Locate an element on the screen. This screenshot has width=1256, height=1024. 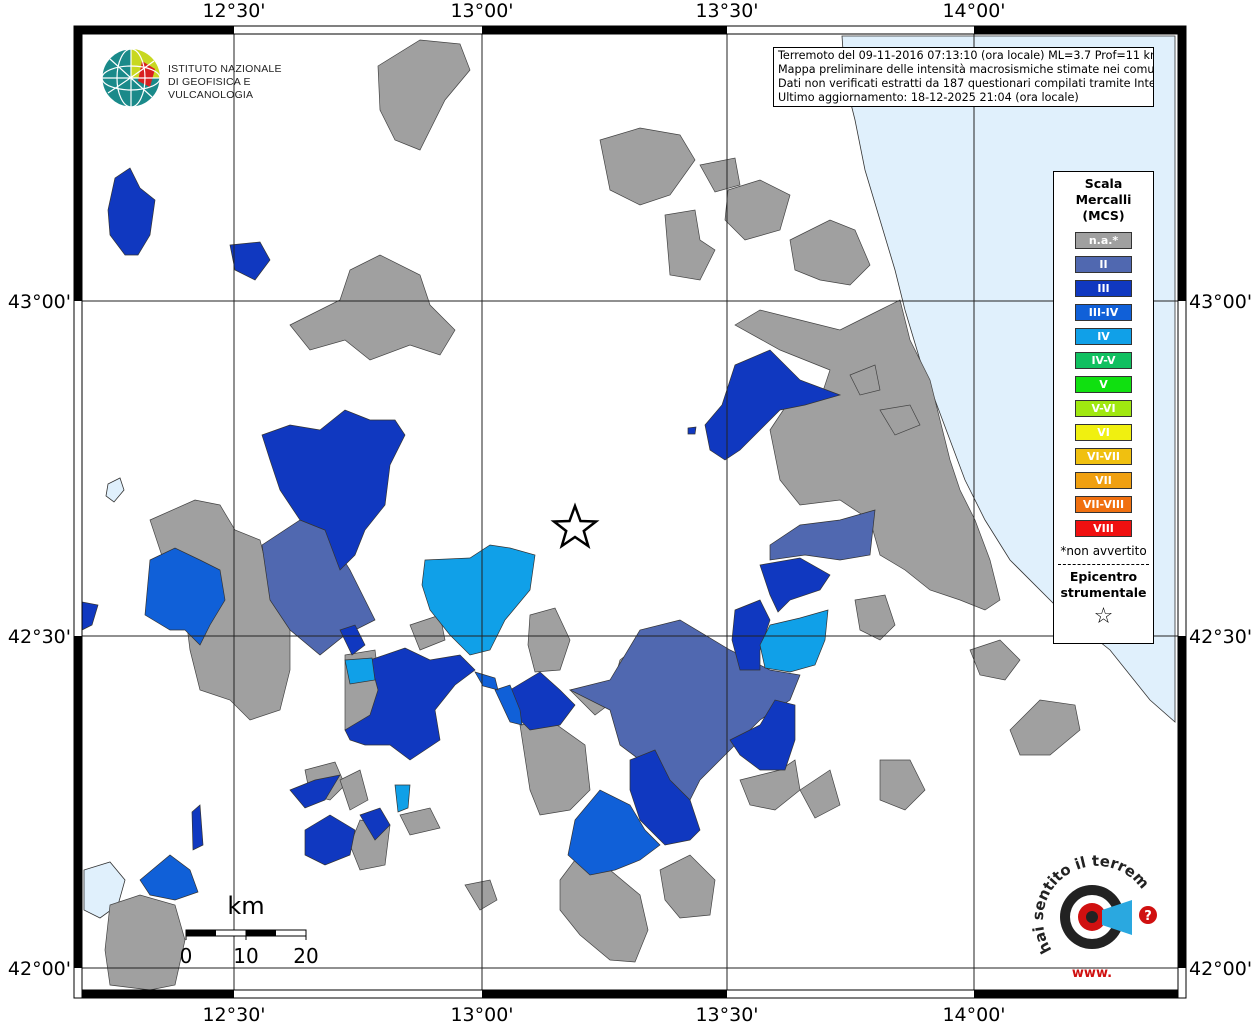
legend-item: II is located at coordinates (1103, 264).